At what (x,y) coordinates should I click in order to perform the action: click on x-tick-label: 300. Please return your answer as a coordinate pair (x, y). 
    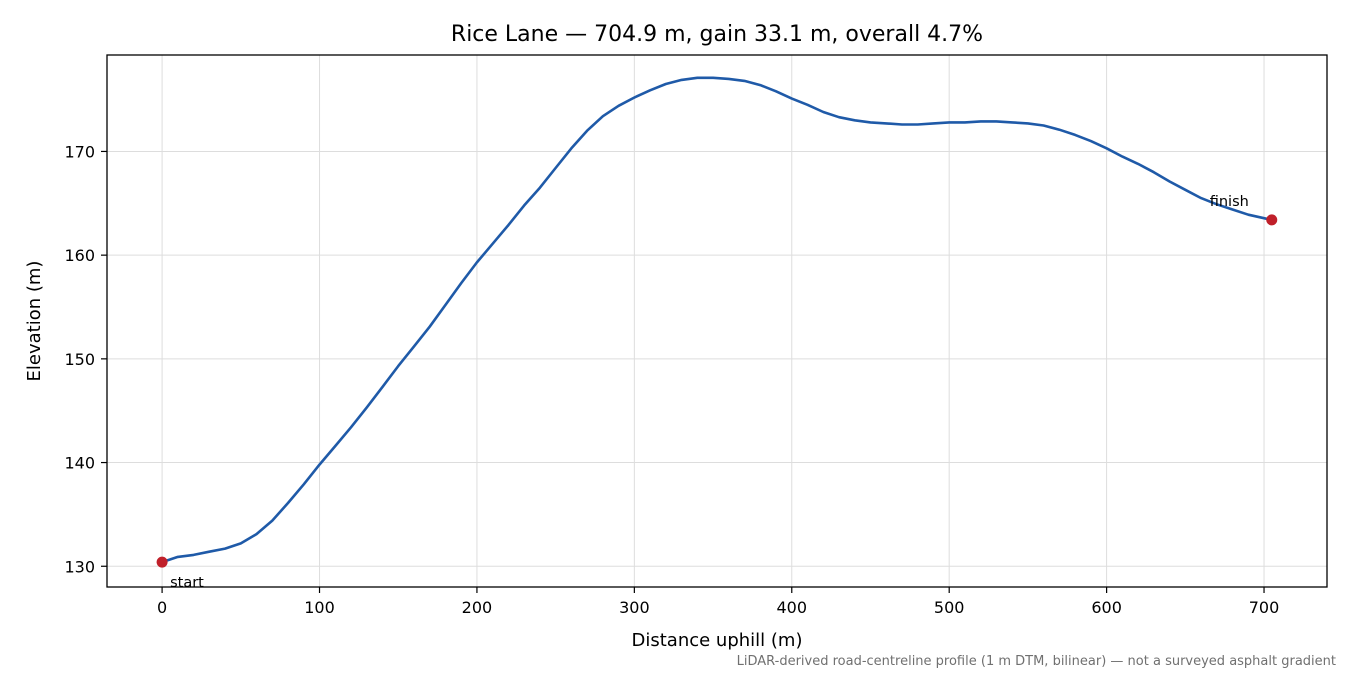
    Looking at the image, I should click on (634, 607).